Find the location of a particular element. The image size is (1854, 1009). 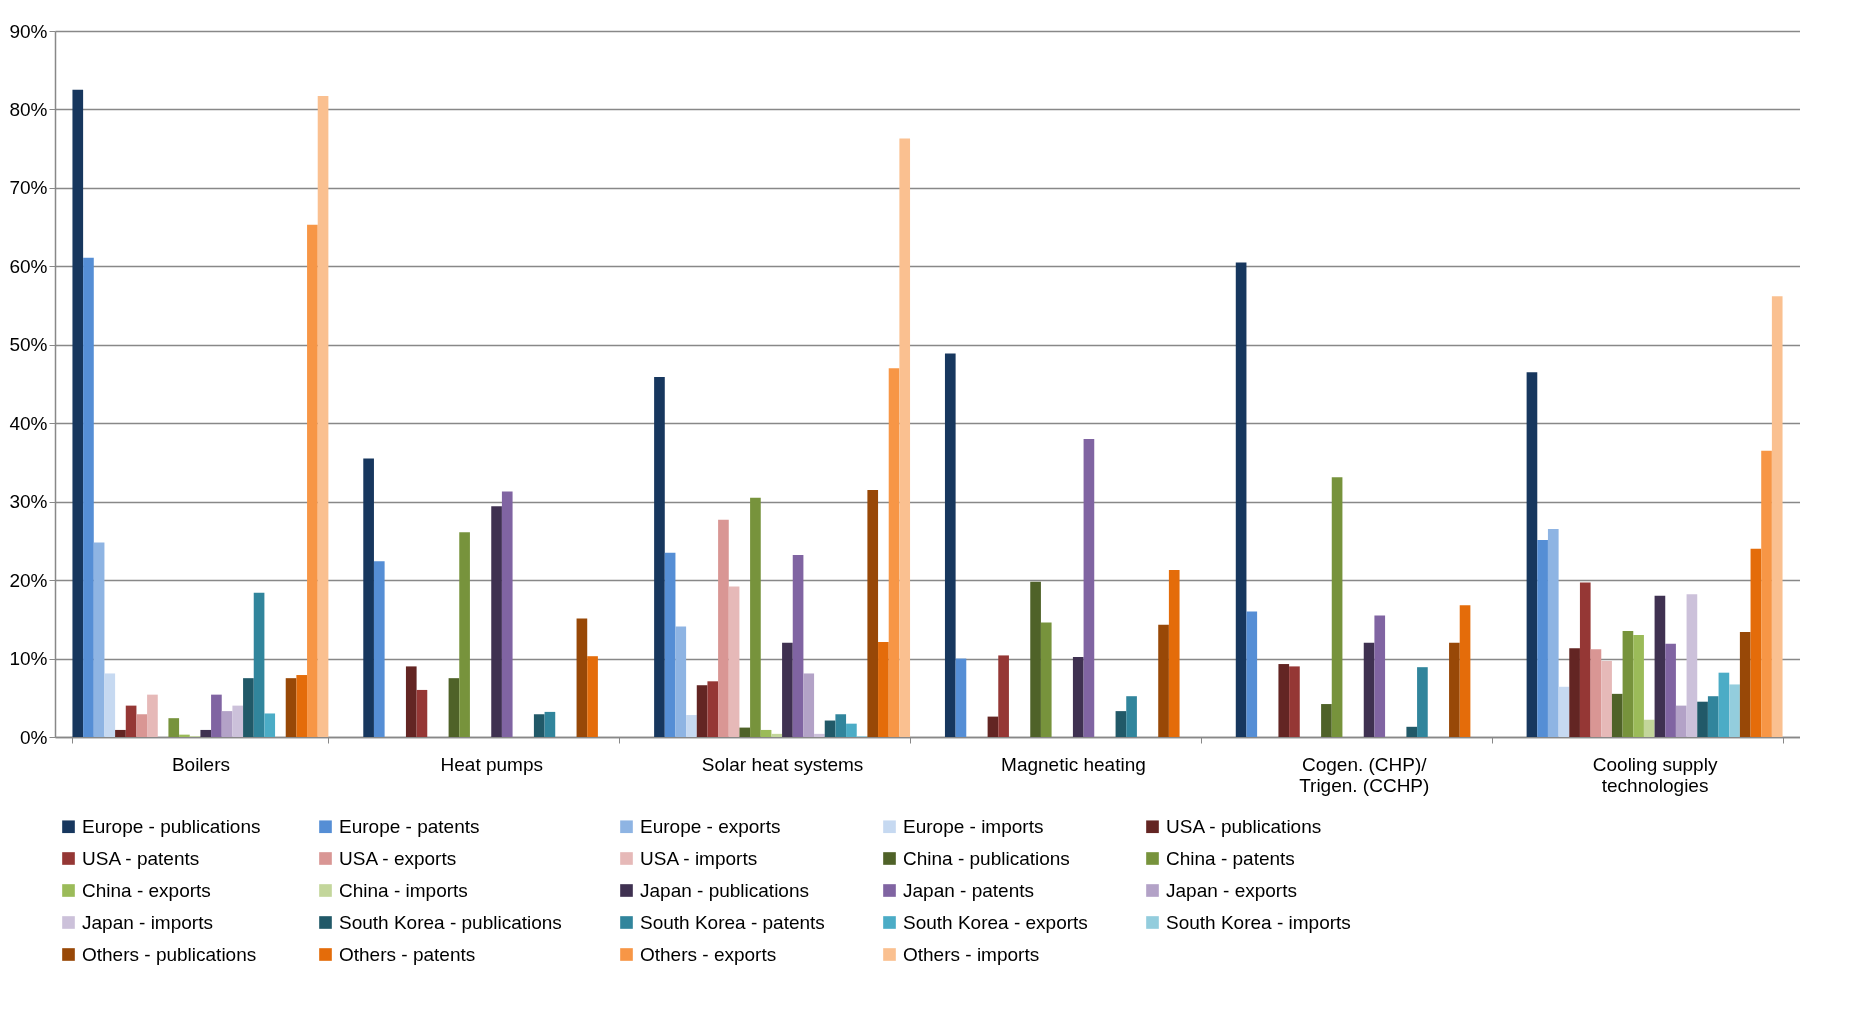

y-tick-label: 20% is located at coordinates (28, 580).